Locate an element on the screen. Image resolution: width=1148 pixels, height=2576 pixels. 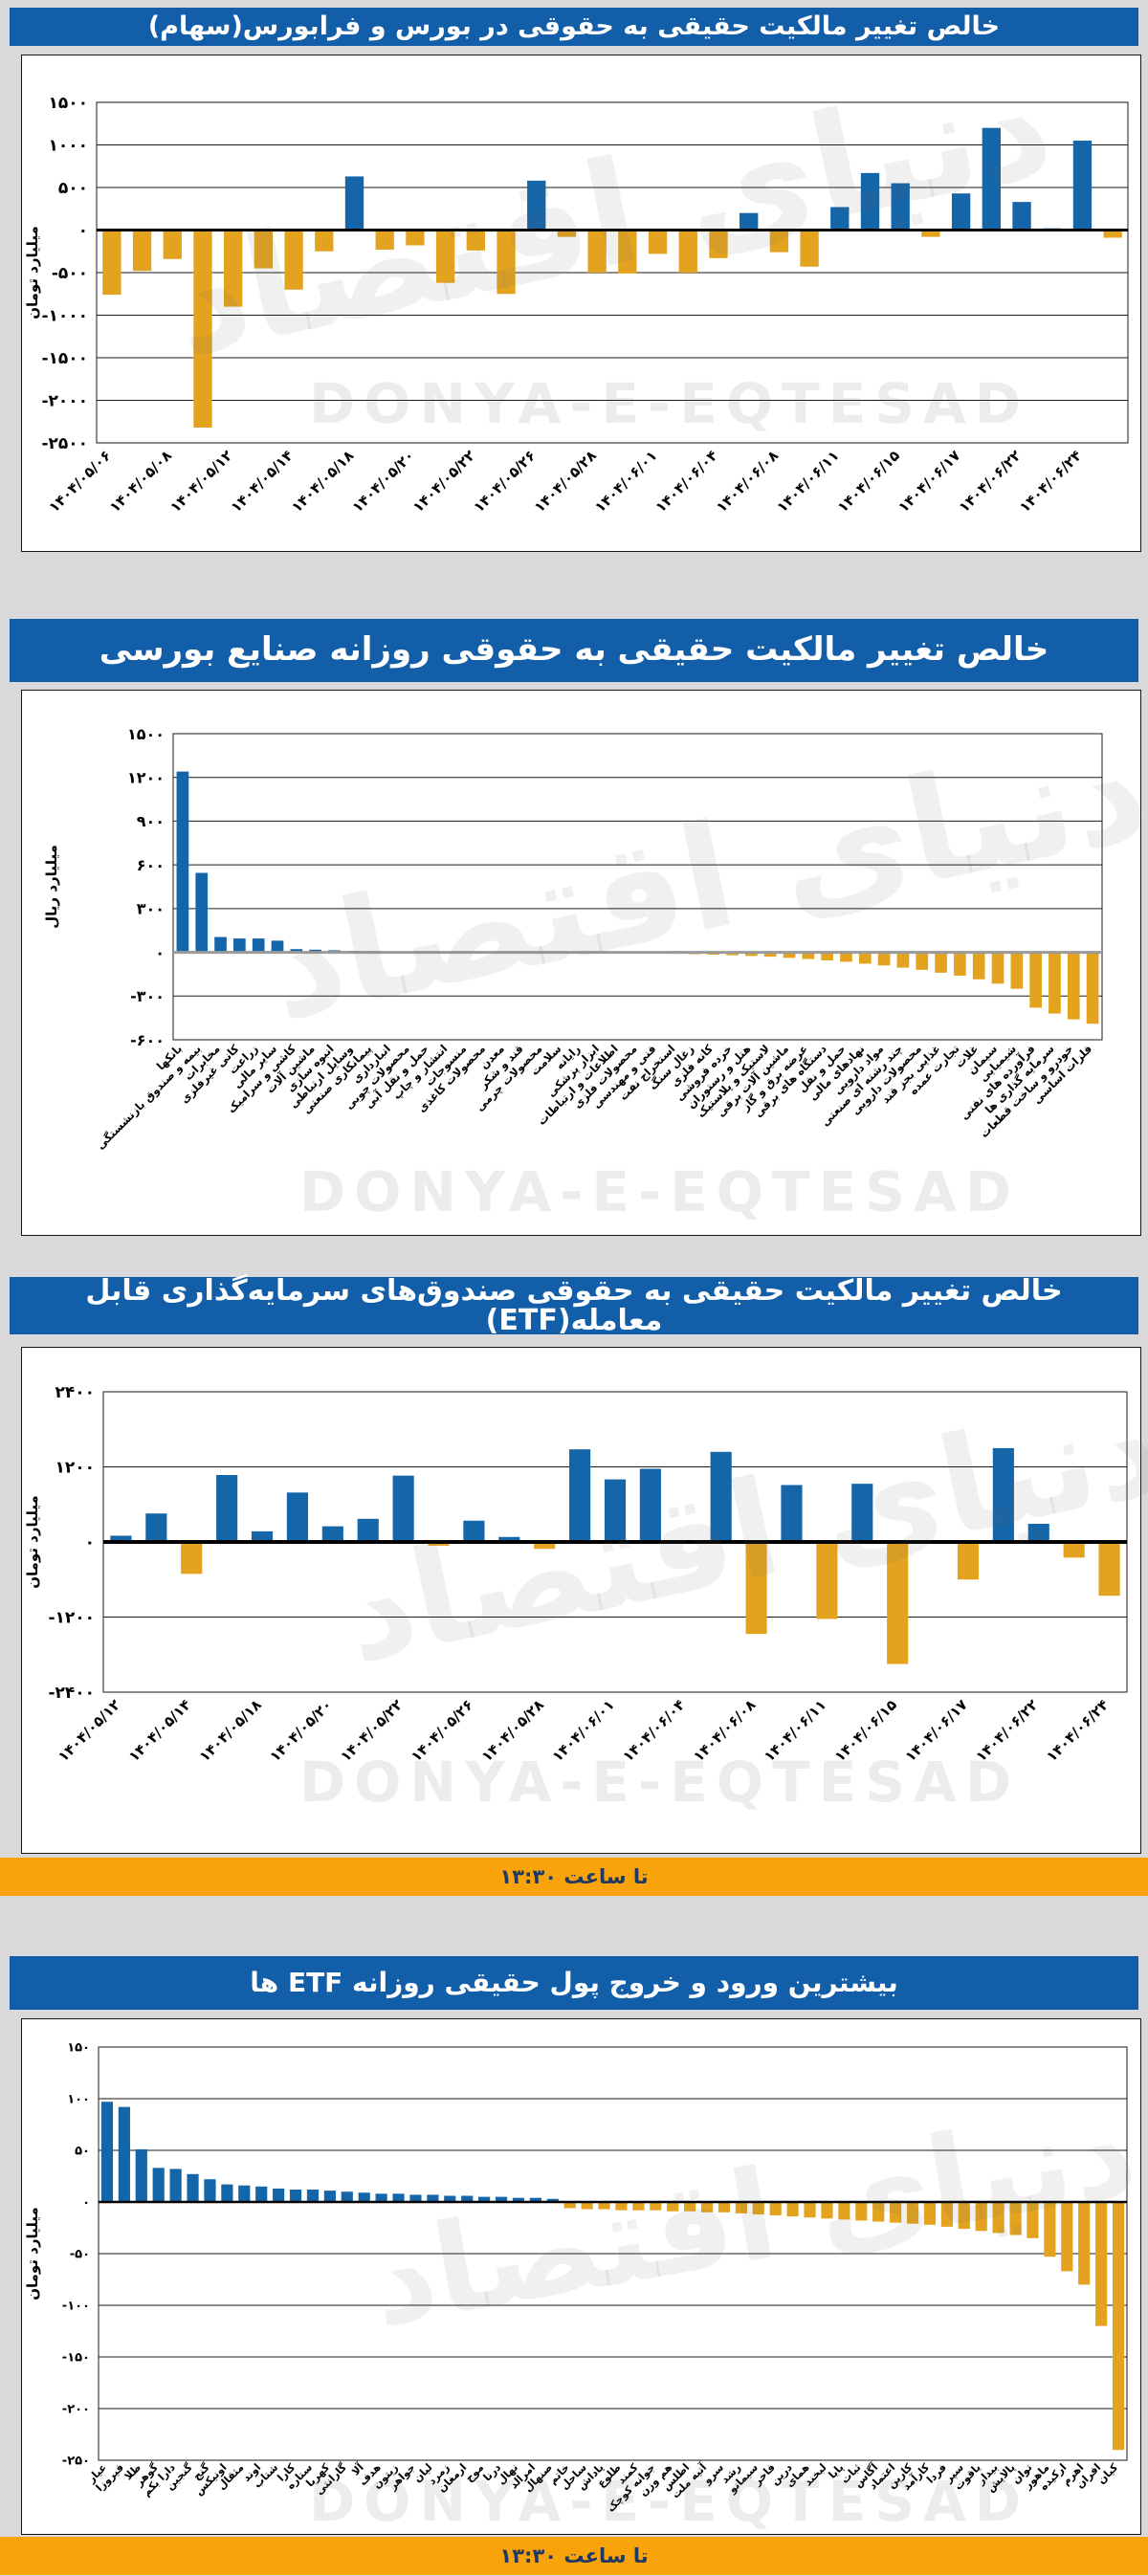
svg-text: ۹۰۰ is located at coordinates (151, 821).